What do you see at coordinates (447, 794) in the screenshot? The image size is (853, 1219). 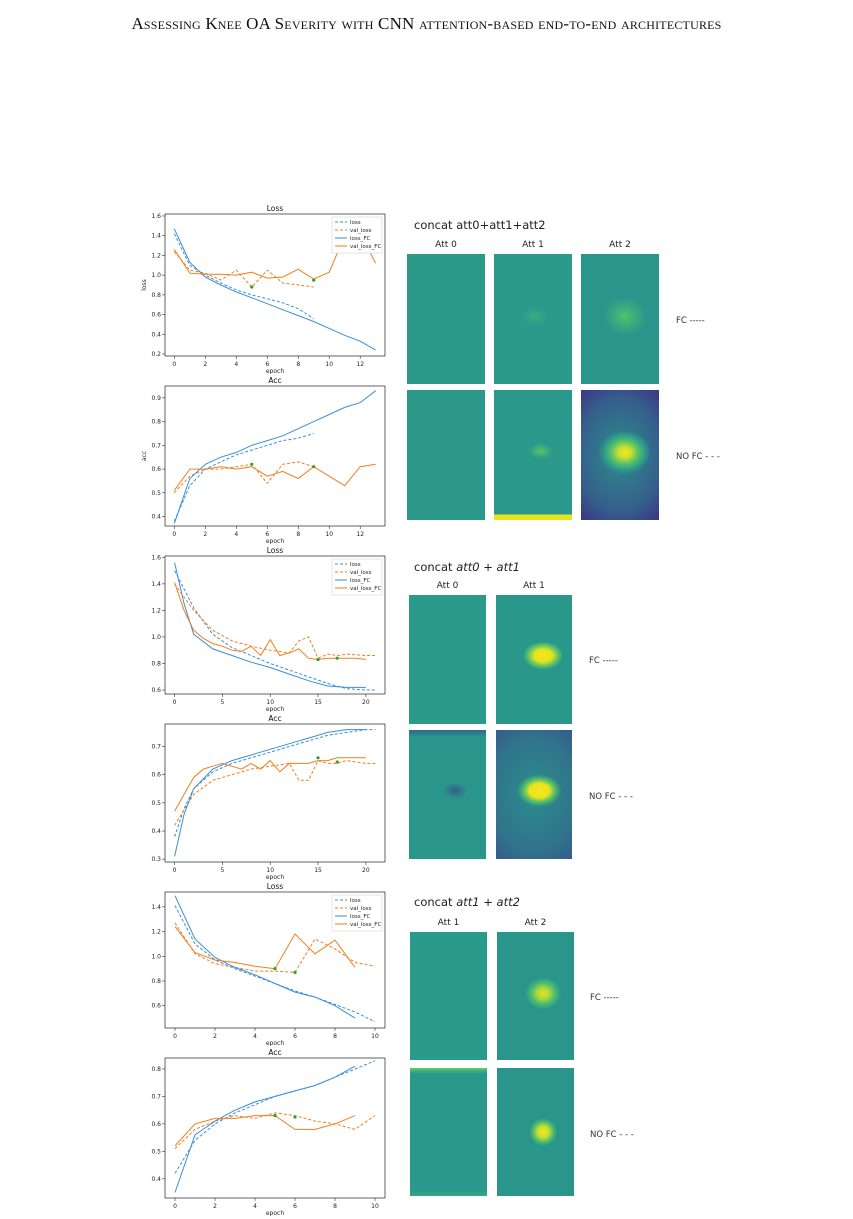 I see `heatmap-g2-nofc-att0` at bounding box center [447, 794].